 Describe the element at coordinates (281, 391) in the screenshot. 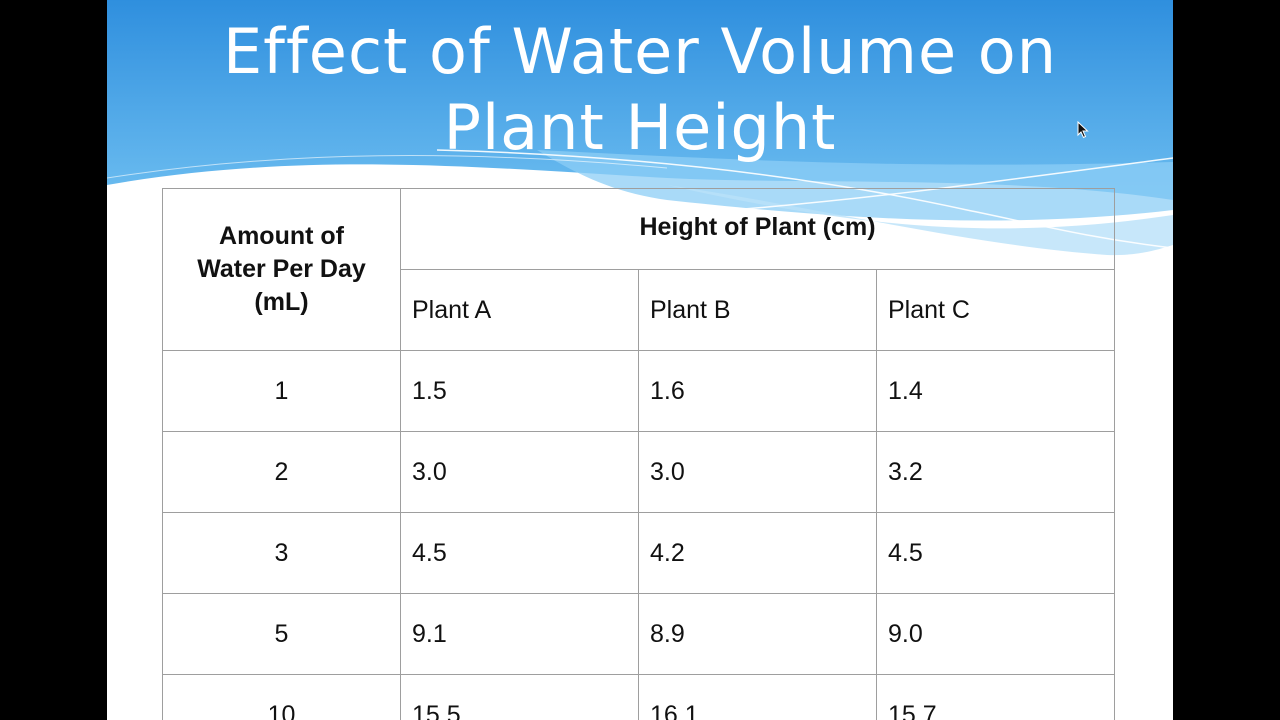

I see `water-amount-cell: 1` at that location.